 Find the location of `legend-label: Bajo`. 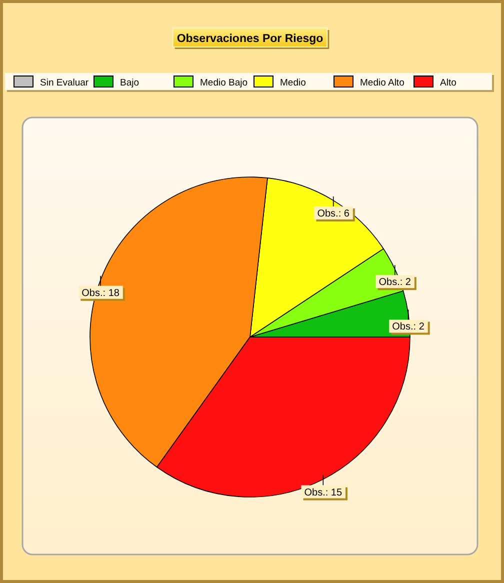

legend-label: Bajo is located at coordinates (130, 83).